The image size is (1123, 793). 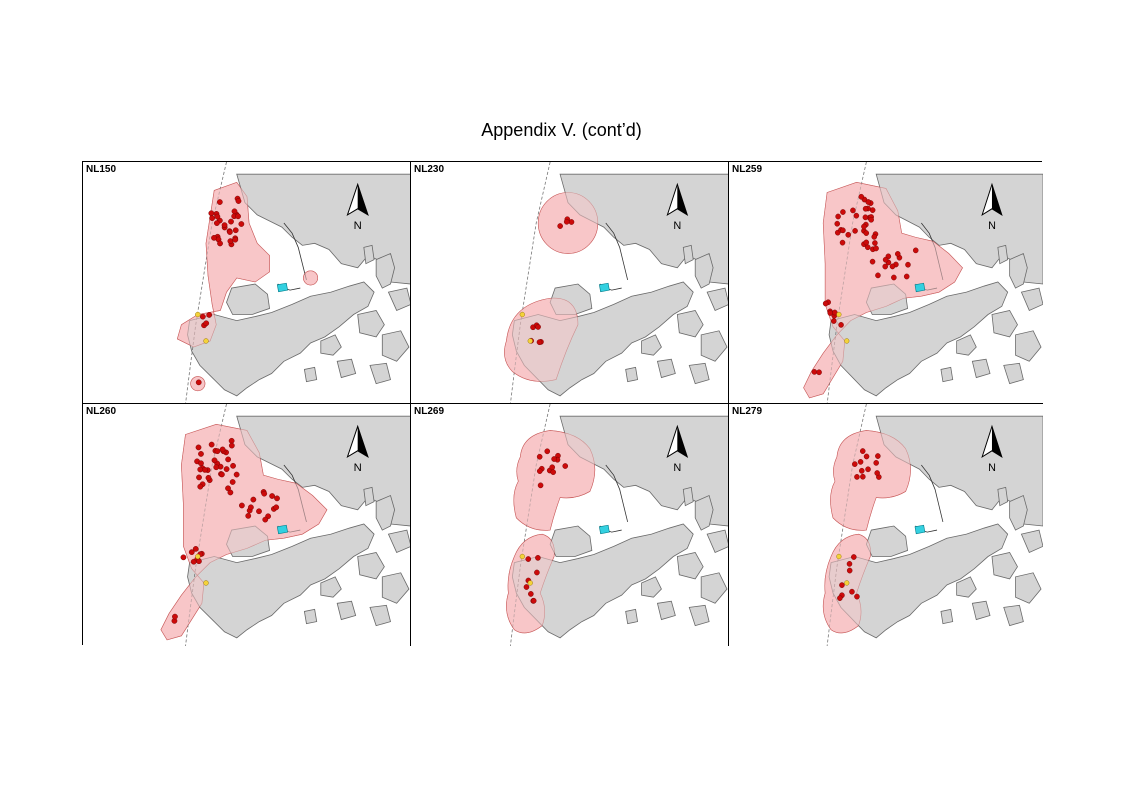 I want to click on panel-label: NL269, so click(x=429, y=411).